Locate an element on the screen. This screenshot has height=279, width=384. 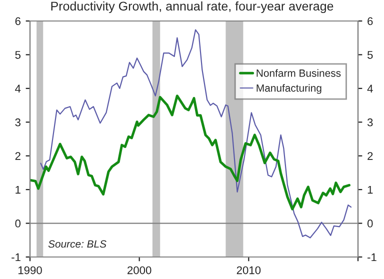
legend-label: Manufacturing is located at coordinates (289, 89).